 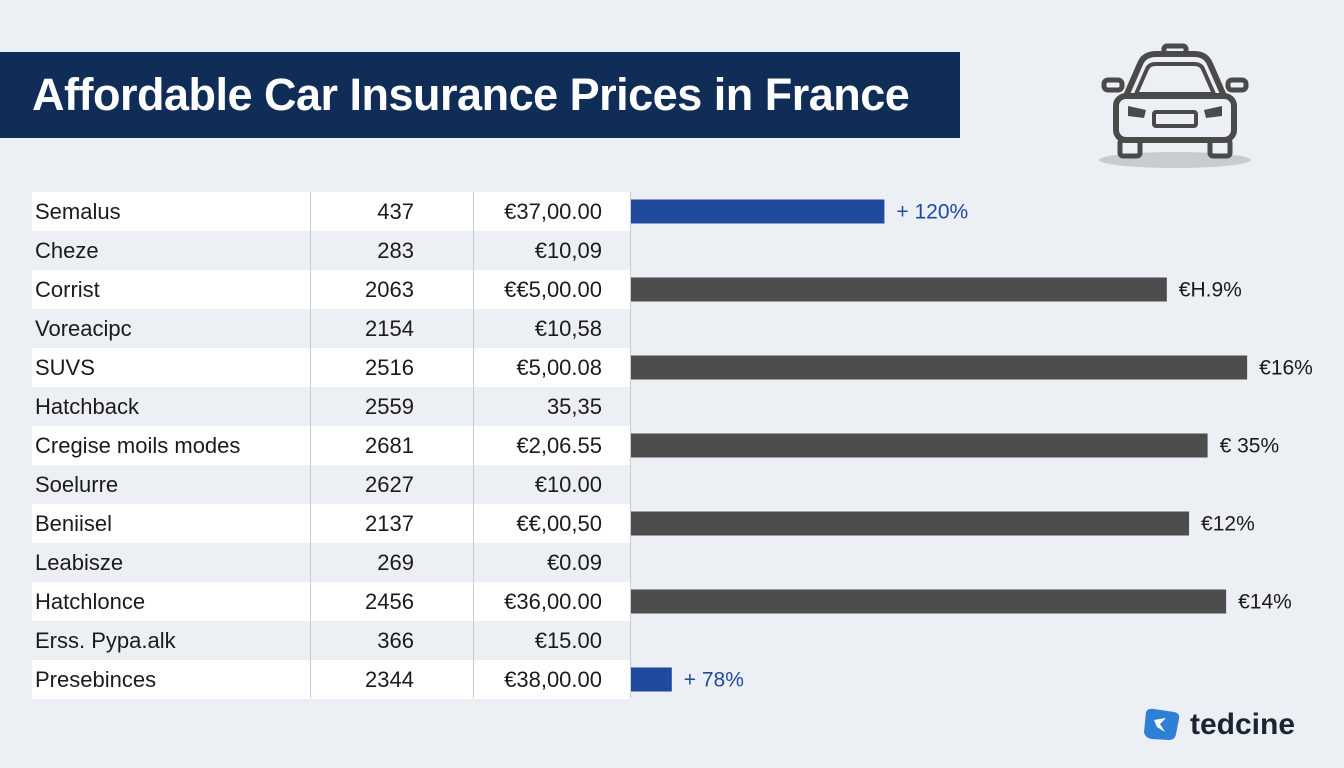 I want to click on row-label: Semalus, so click(x=78, y=211).